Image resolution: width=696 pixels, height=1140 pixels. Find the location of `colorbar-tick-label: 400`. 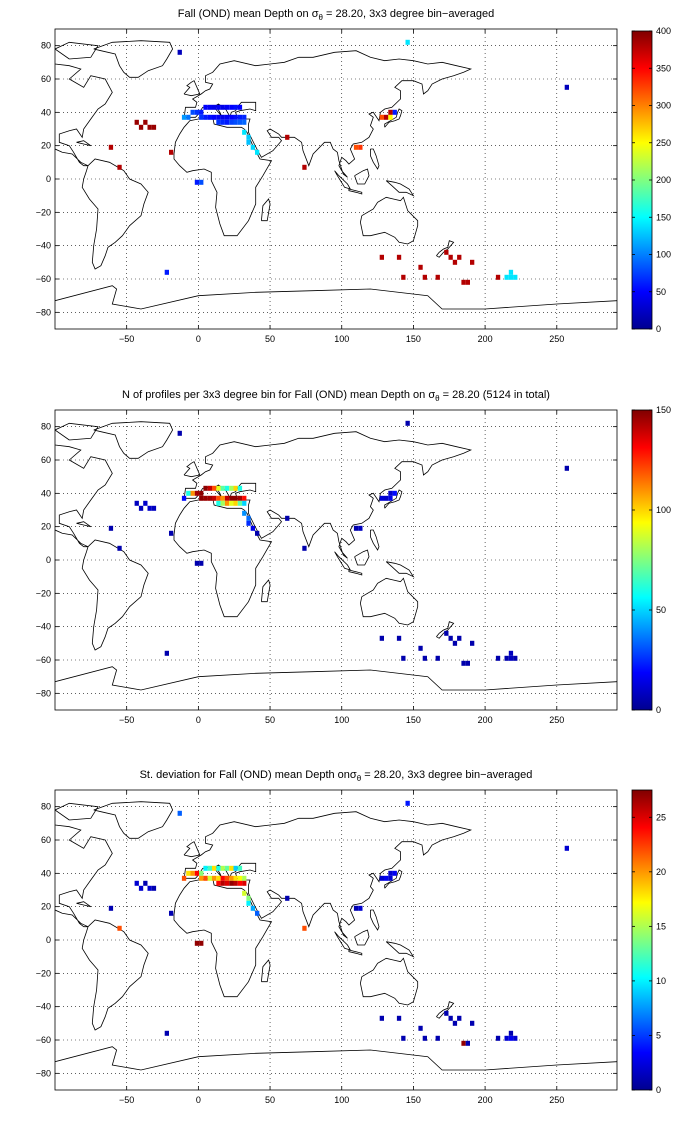

colorbar-tick-label: 400 is located at coordinates (663, 31).